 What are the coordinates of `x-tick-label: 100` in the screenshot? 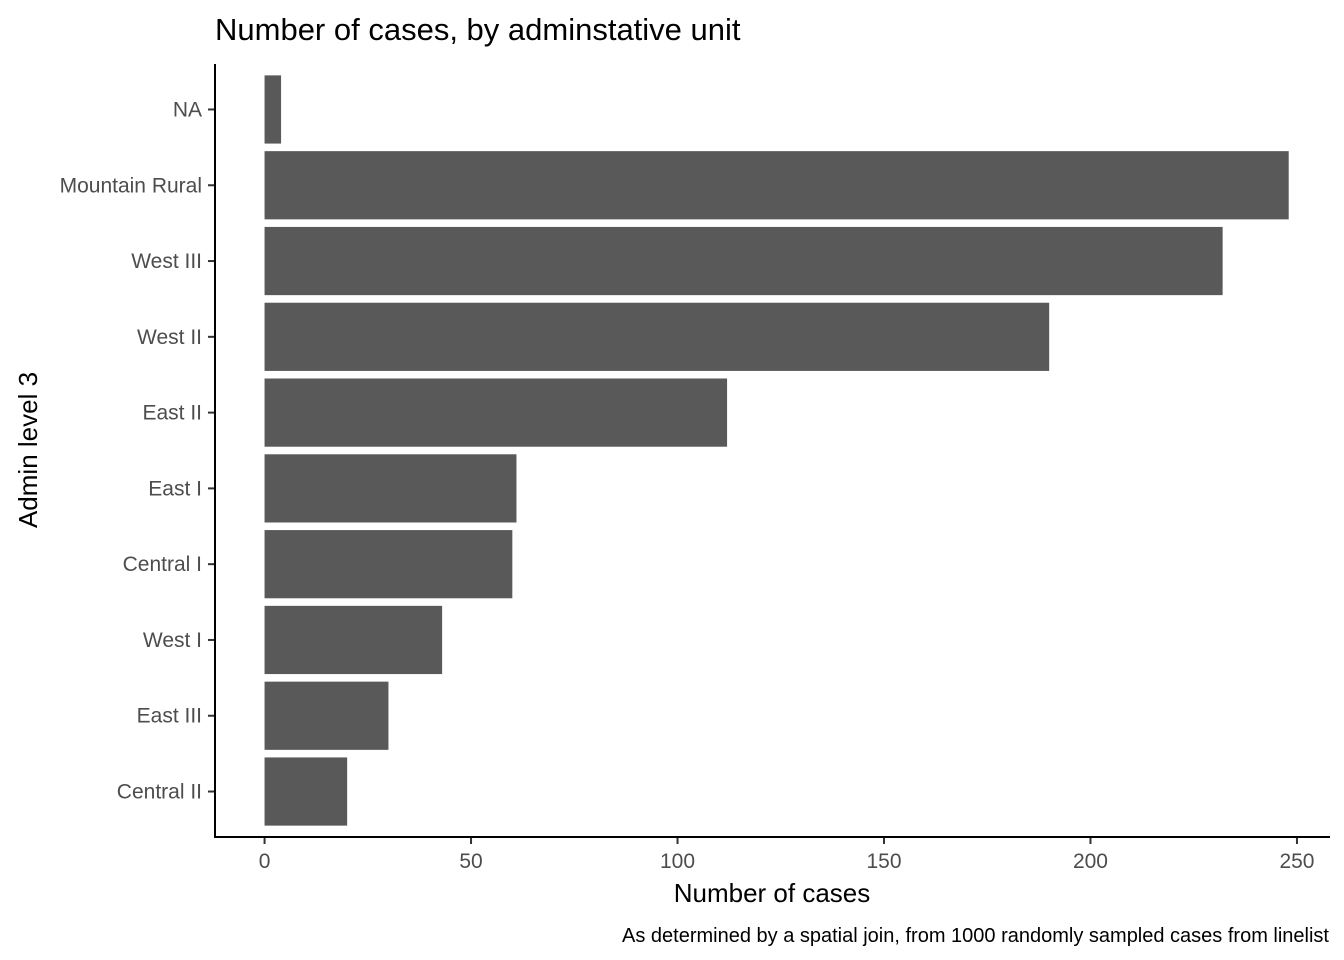 It's located at (677, 861).